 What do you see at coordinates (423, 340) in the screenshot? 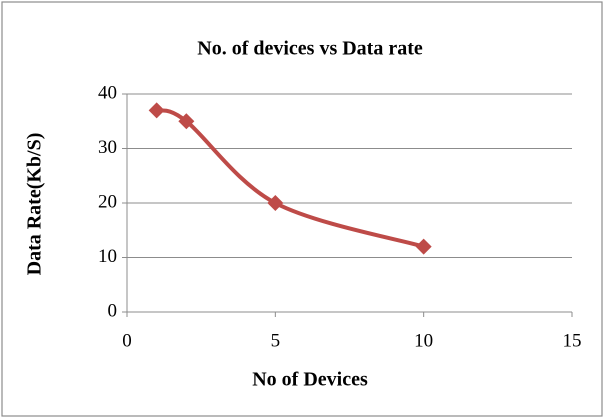
I see `x-tick-label: 10` at bounding box center [423, 340].